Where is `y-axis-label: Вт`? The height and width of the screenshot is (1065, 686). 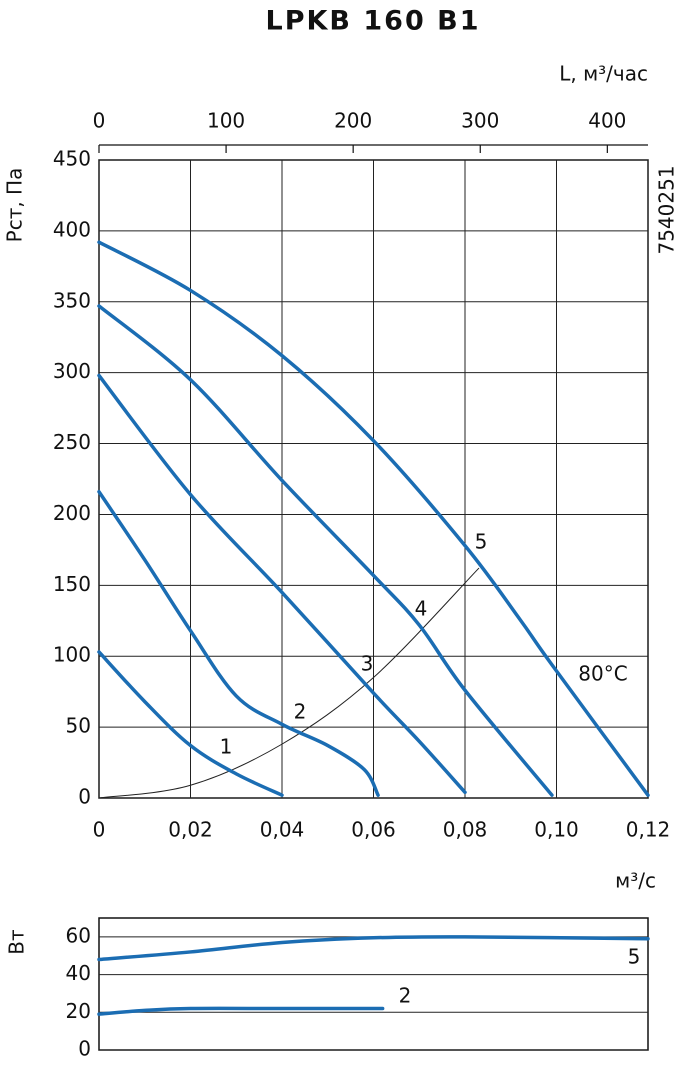
y-axis-label: Вт is located at coordinates (17, 942).